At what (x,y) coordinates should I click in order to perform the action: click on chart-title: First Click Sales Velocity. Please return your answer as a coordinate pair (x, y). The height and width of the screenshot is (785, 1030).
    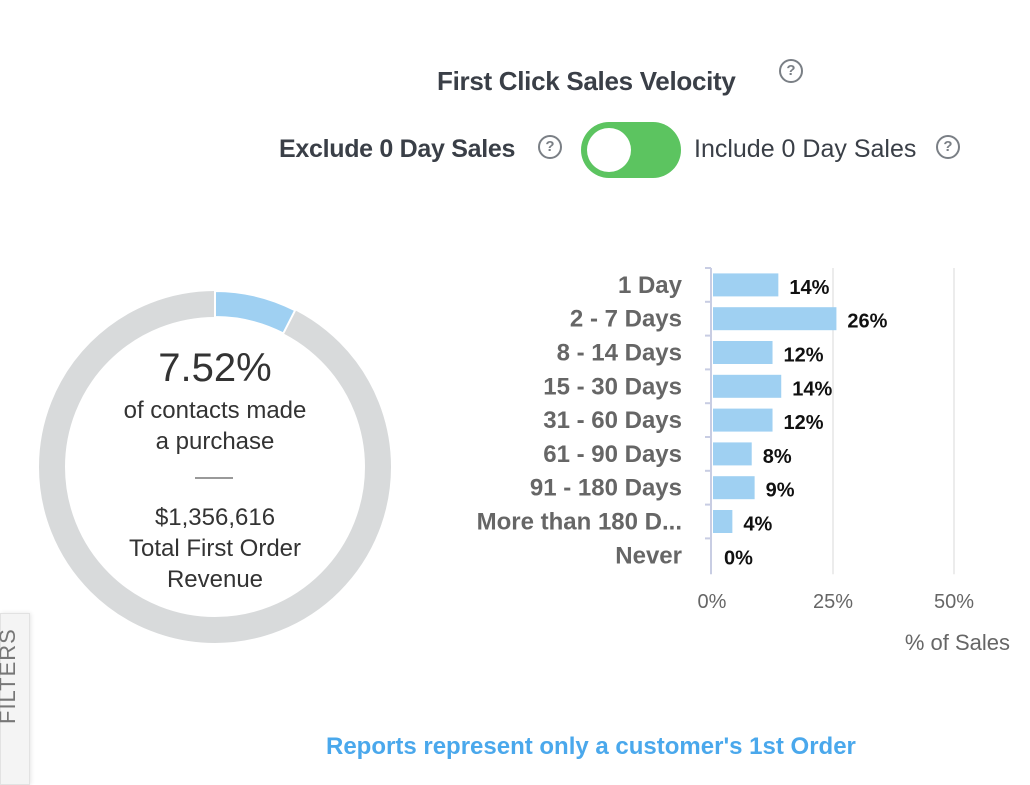
    Looking at the image, I should click on (586, 81).